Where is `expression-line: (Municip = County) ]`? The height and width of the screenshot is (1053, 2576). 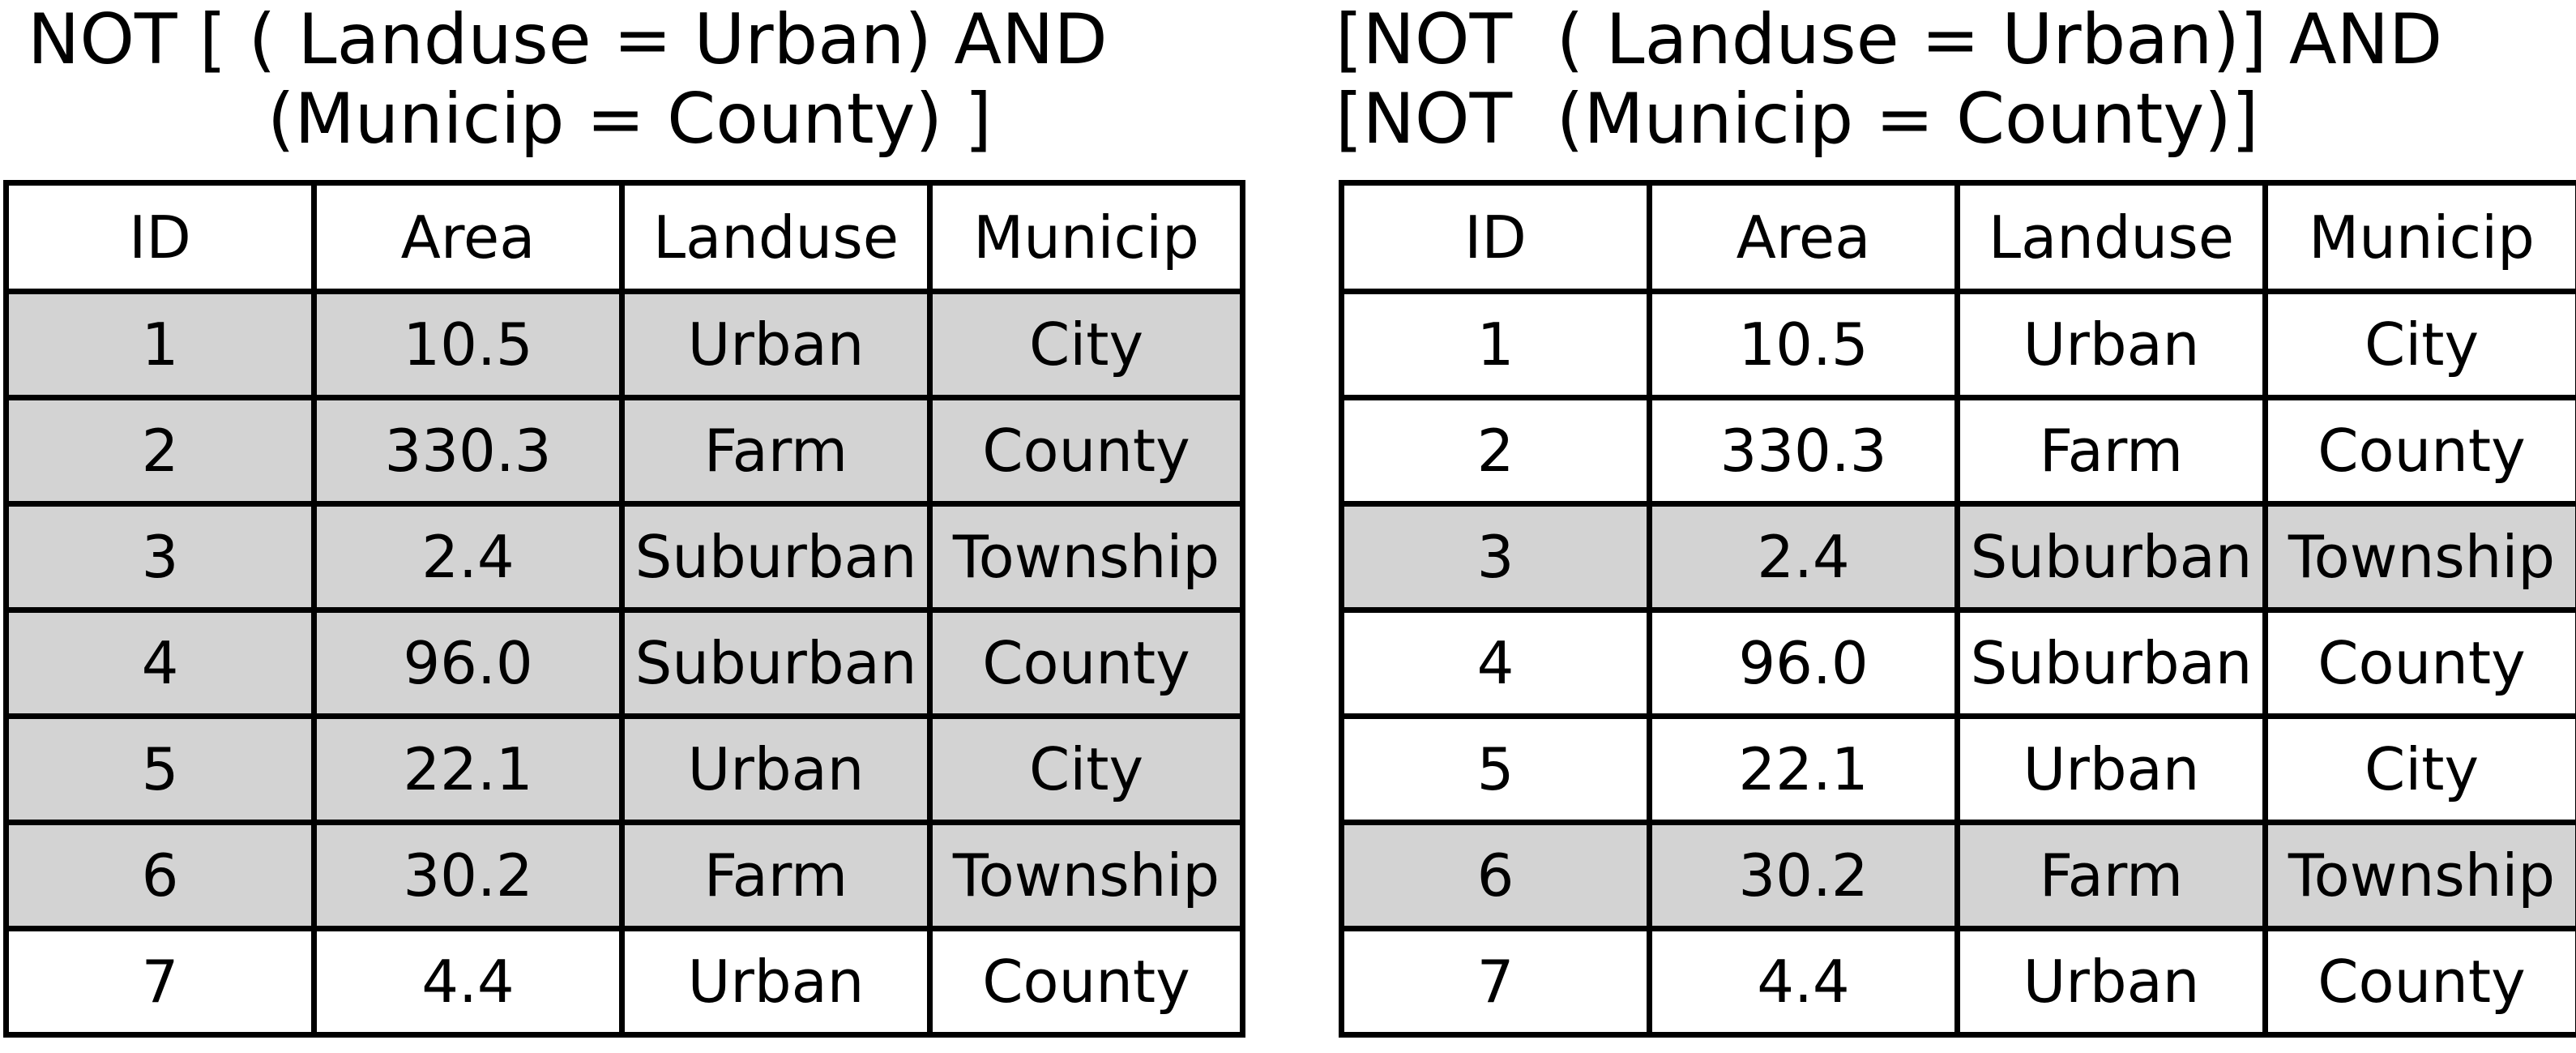 expression-line: (Municip = County) ] is located at coordinates (629, 119).